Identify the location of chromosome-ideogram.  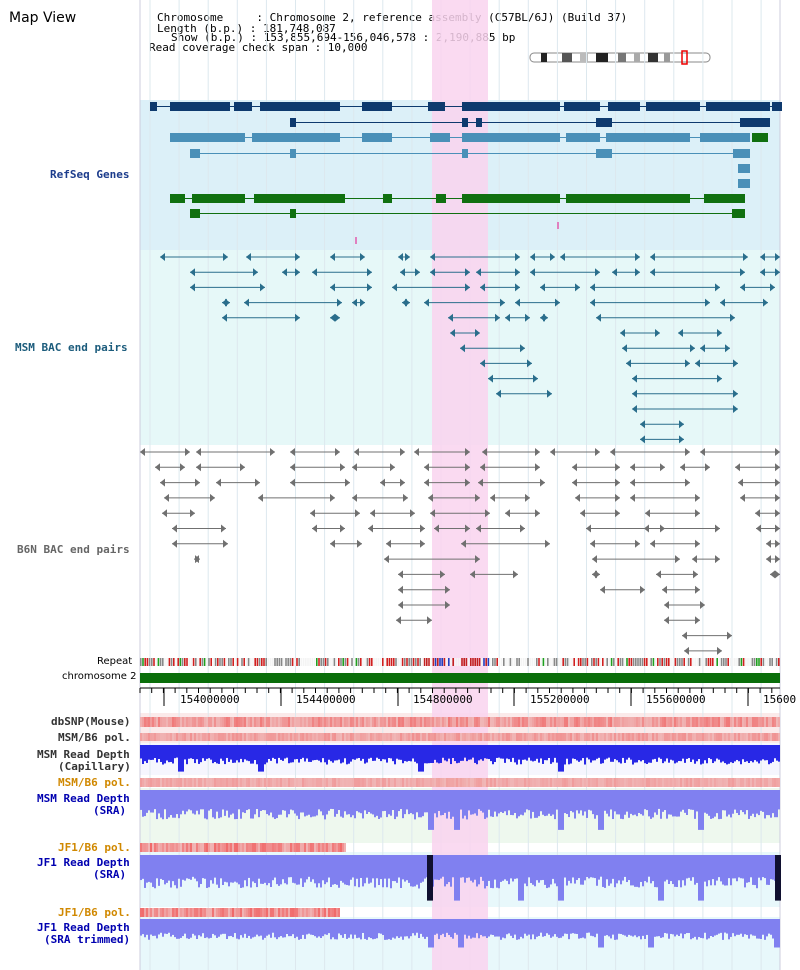
(620, 57).